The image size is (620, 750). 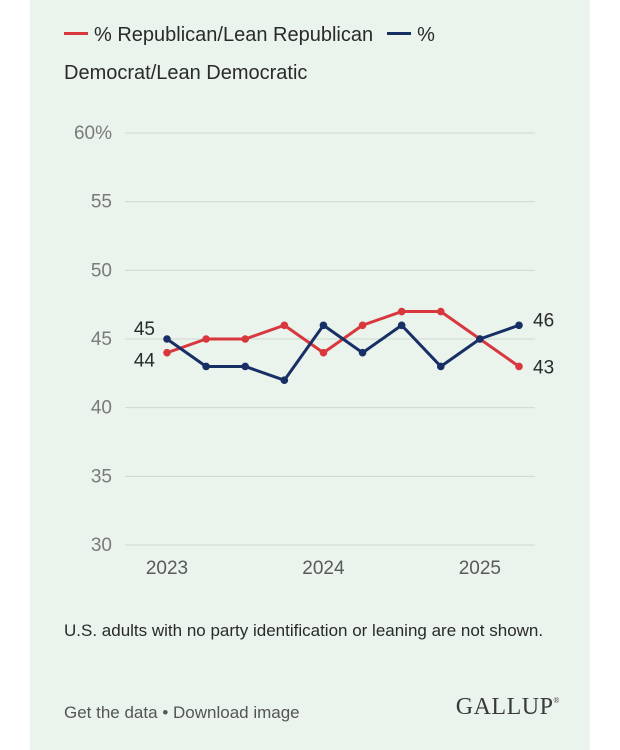 What do you see at coordinates (101, 408) in the screenshot?
I see `y-tick-label-40: 40` at bounding box center [101, 408].